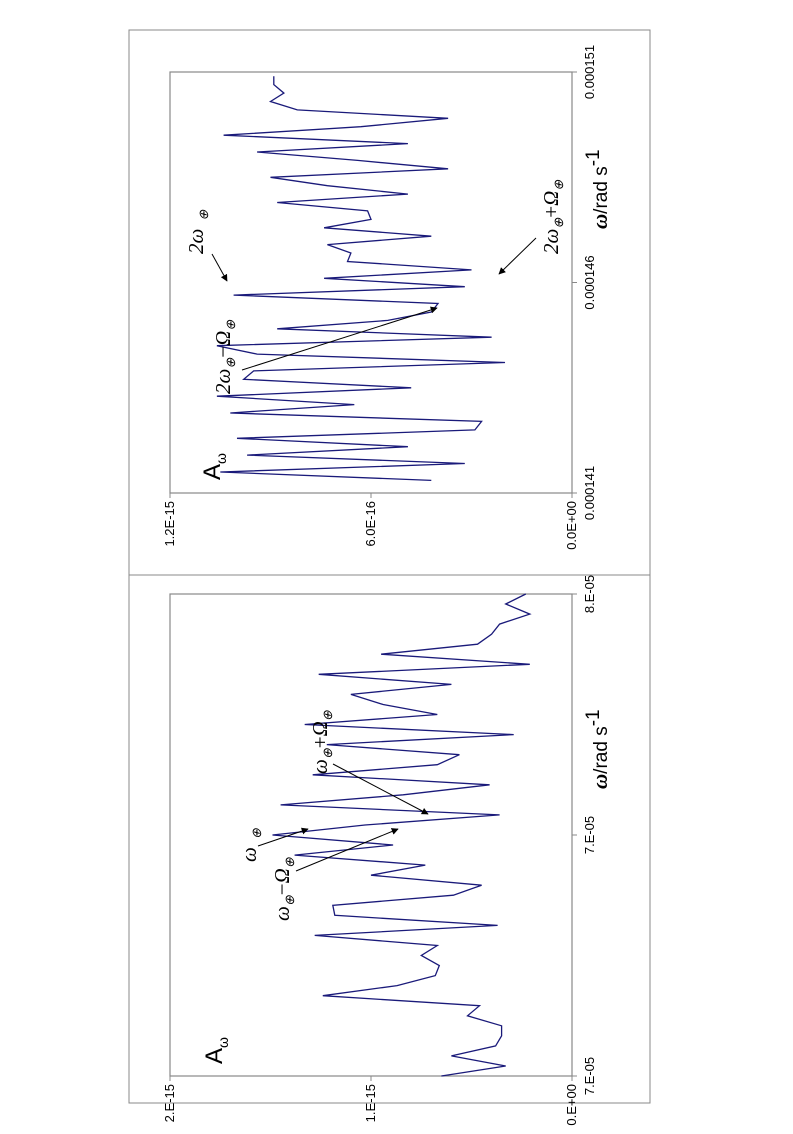  Describe the element at coordinates (571, 1105) in the screenshot. I see `y-tick-label-lower-0: 0.E+00` at that location.